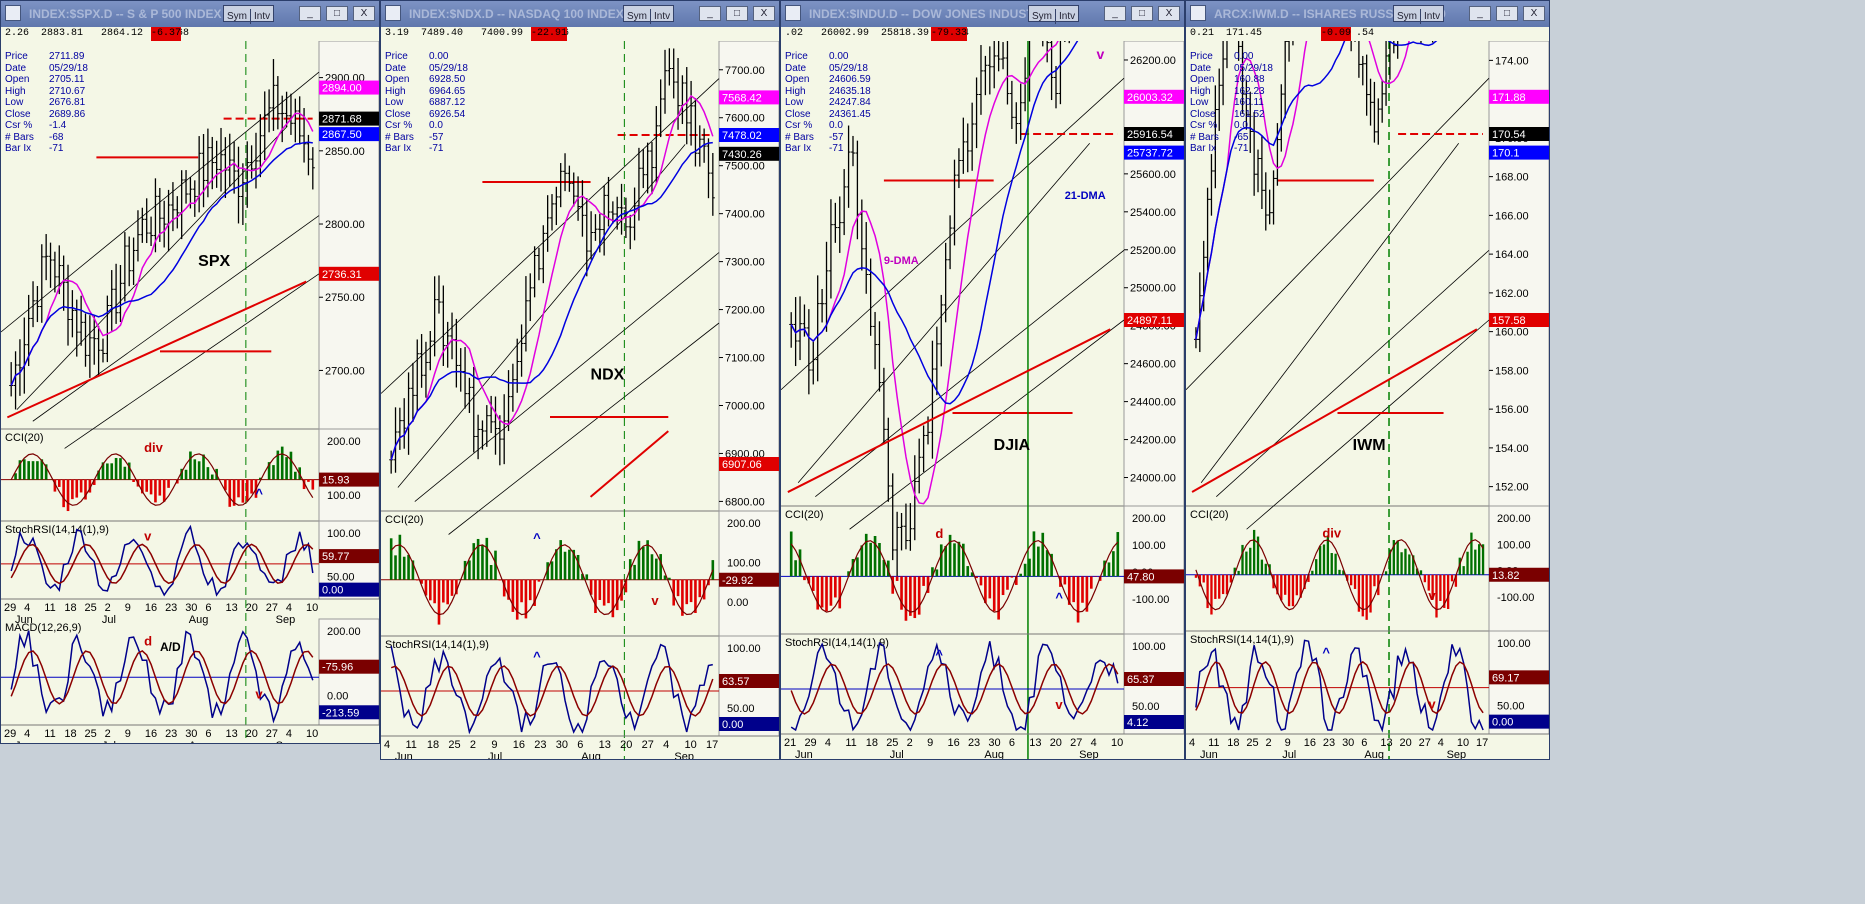  I want to click on price-tick-label: 25400.00, so click(1153, 213).